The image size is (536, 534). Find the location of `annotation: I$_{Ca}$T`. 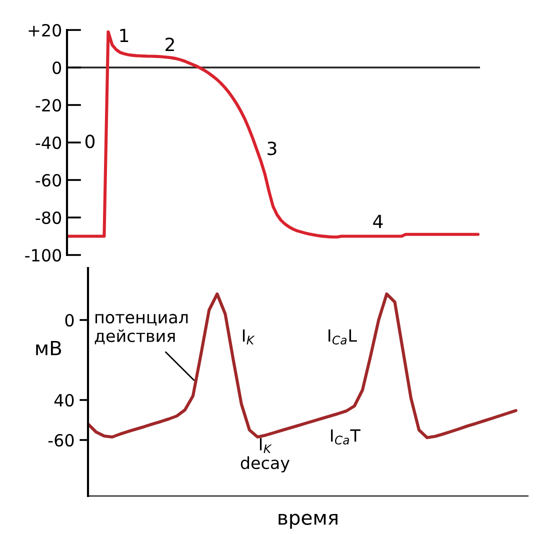

annotation: I$_{Ca}$T is located at coordinates (345, 436).